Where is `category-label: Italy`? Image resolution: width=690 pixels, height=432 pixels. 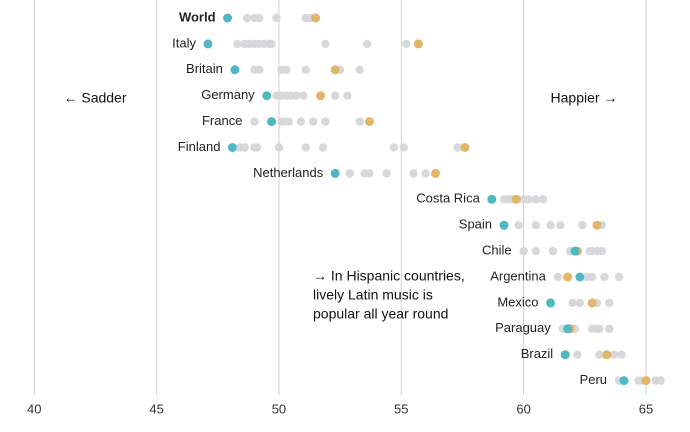
category-label: Italy is located at coordinates (184, 42).